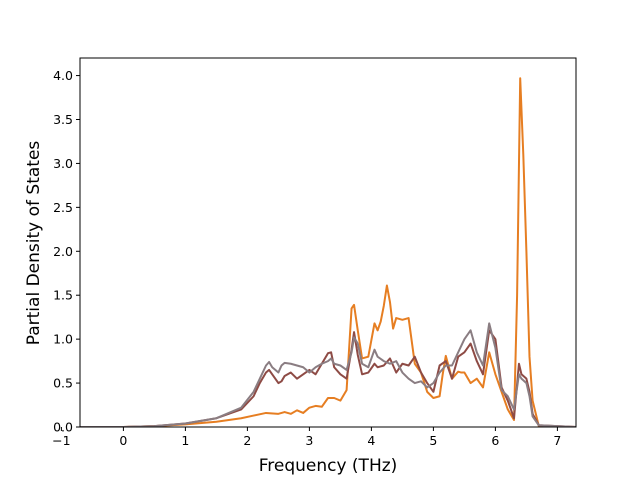 This screenshot has height=480, width=640. I want to click on x-axis: −1 0 1 2 3 4 5 6 7, so click(306, 437).